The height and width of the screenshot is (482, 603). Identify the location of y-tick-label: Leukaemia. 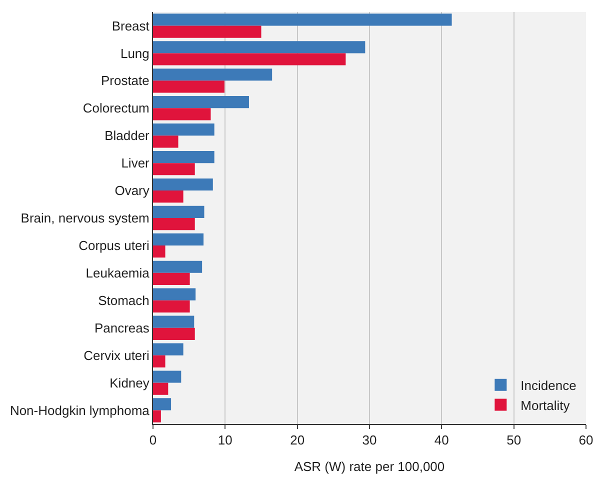
(118, 272).